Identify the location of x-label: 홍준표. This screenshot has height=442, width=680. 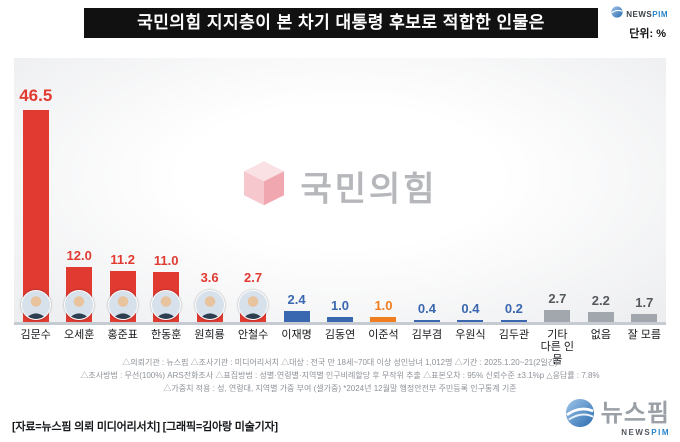
(122, 335).